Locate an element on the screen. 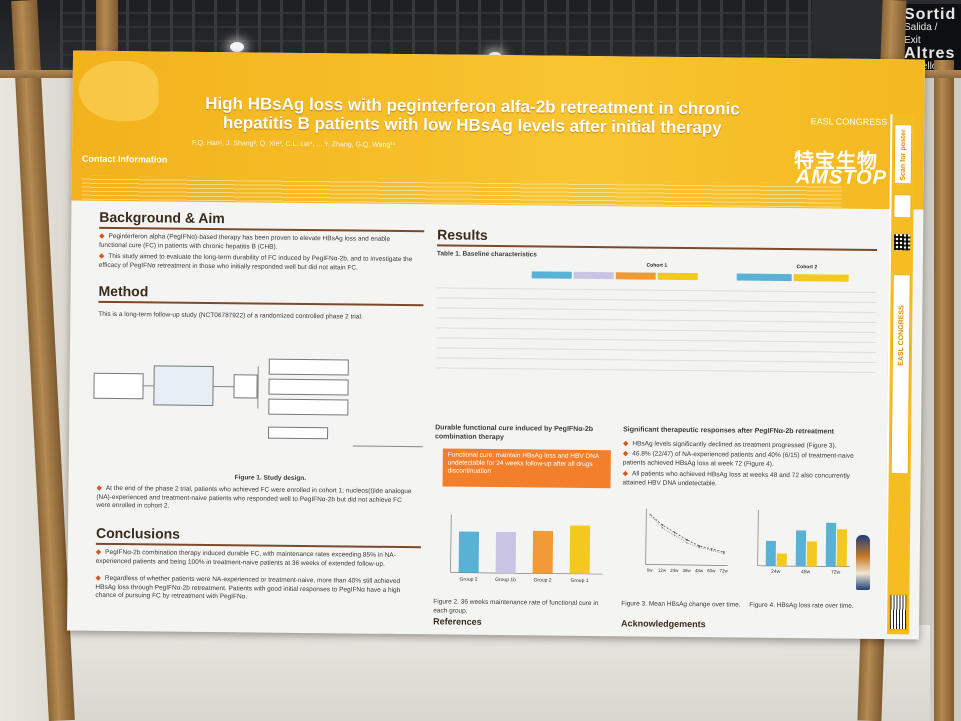  contact-heading: Contact Information is located at coordinates (124, 159).